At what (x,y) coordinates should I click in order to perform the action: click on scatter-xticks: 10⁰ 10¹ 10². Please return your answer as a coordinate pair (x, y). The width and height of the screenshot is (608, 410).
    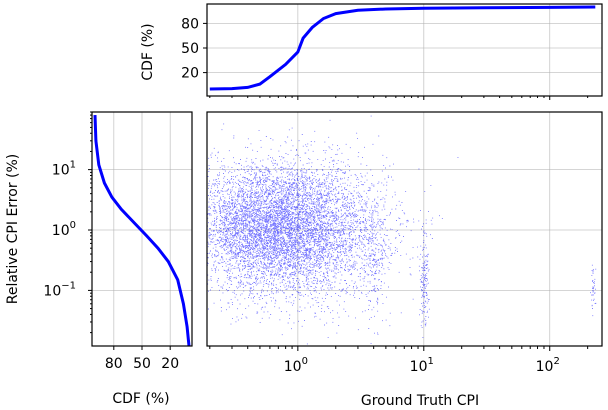
    Looking at the image, I should click on (399, 360).